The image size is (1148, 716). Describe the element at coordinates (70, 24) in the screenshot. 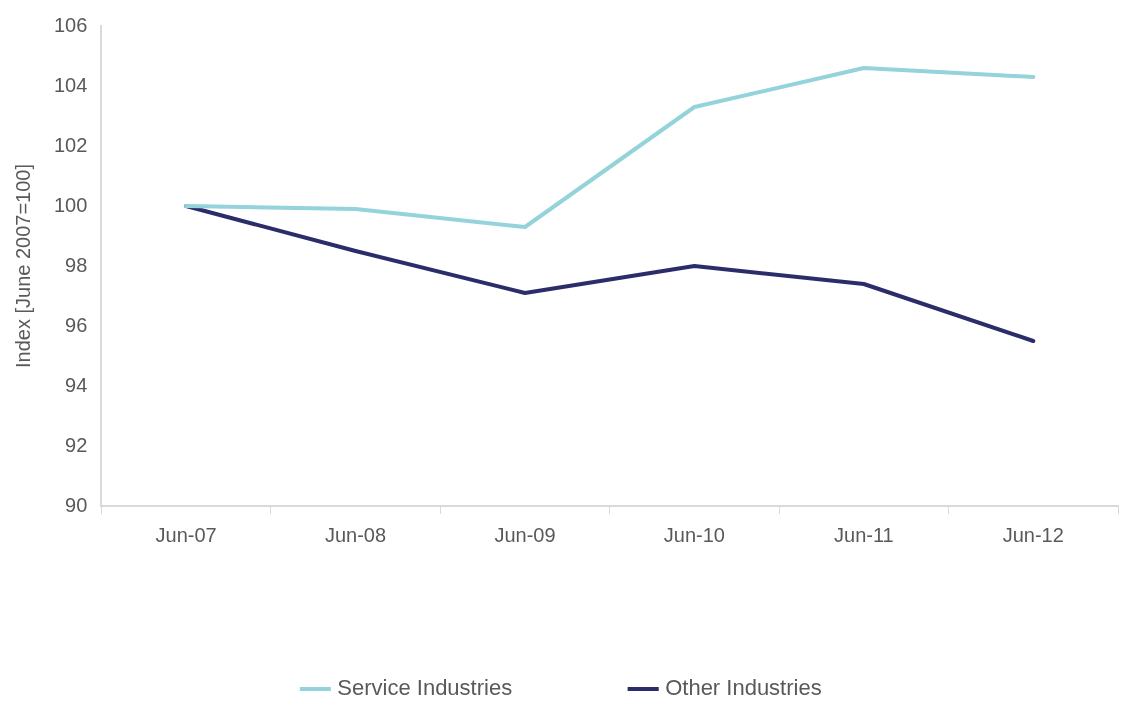

I see `y-tick-label: 106` at that location.